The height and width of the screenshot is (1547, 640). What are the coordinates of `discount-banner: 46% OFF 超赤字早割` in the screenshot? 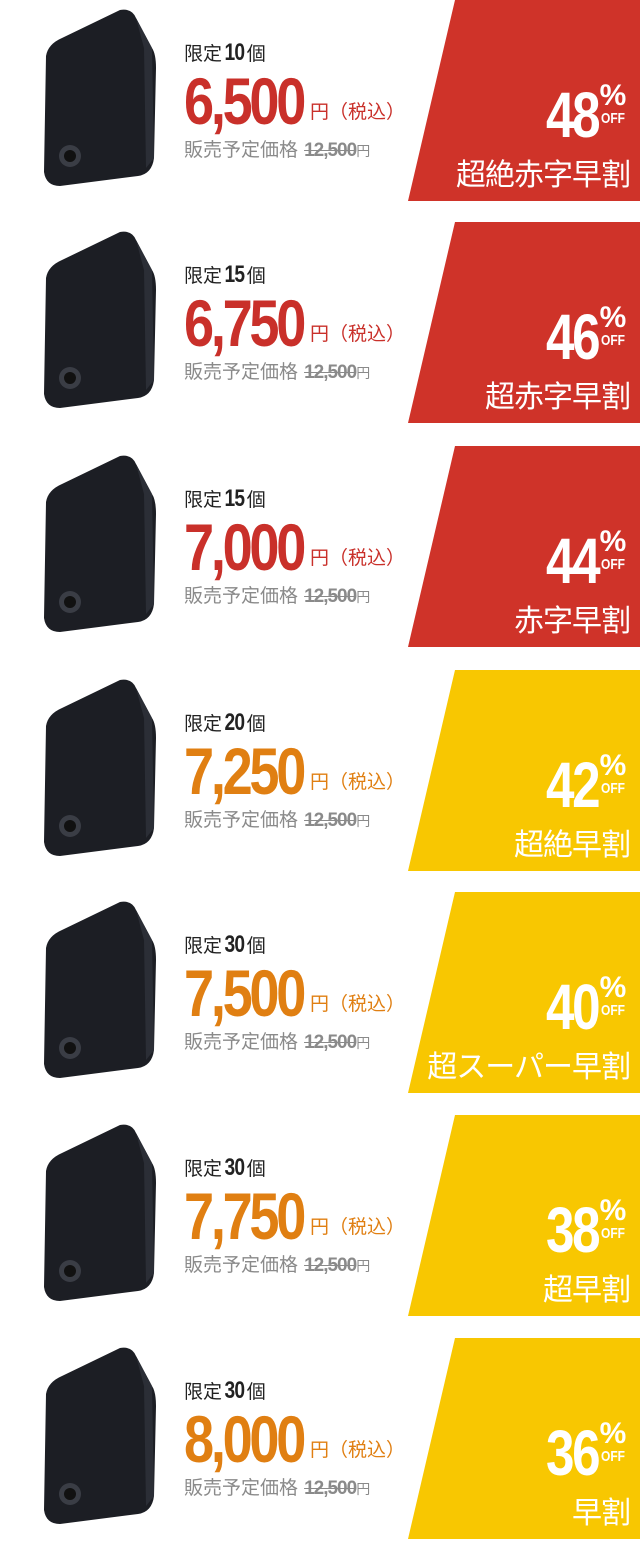 It's located at (524, 322).